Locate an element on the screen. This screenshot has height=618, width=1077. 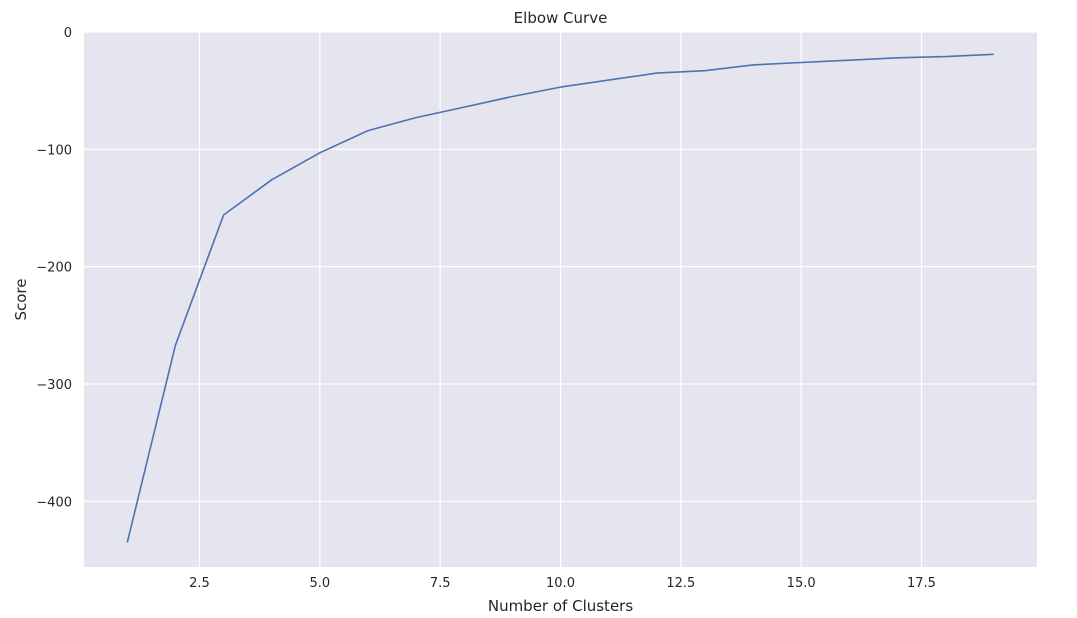
y-tick-label: −200 is located at coordinates (54, 268).